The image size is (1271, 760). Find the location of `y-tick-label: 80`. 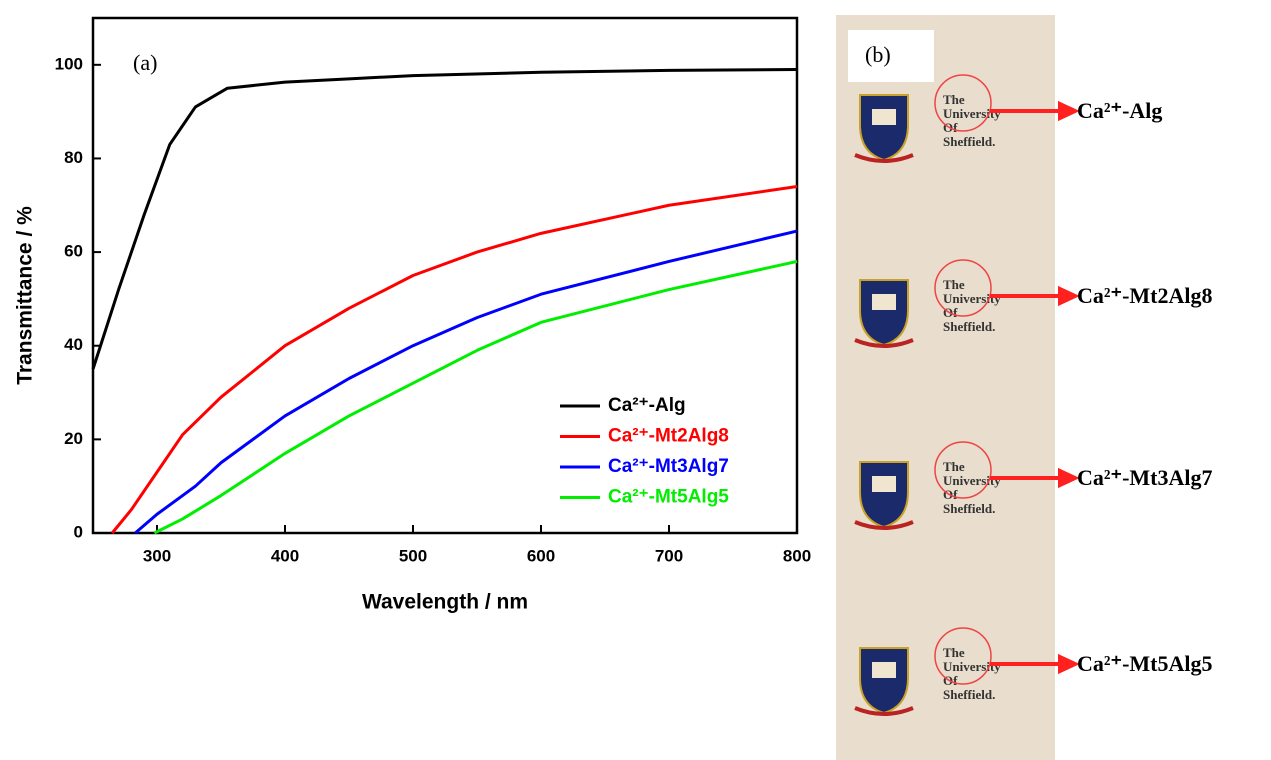

y-tick-label: 80 is located at coordinates (73, 157).